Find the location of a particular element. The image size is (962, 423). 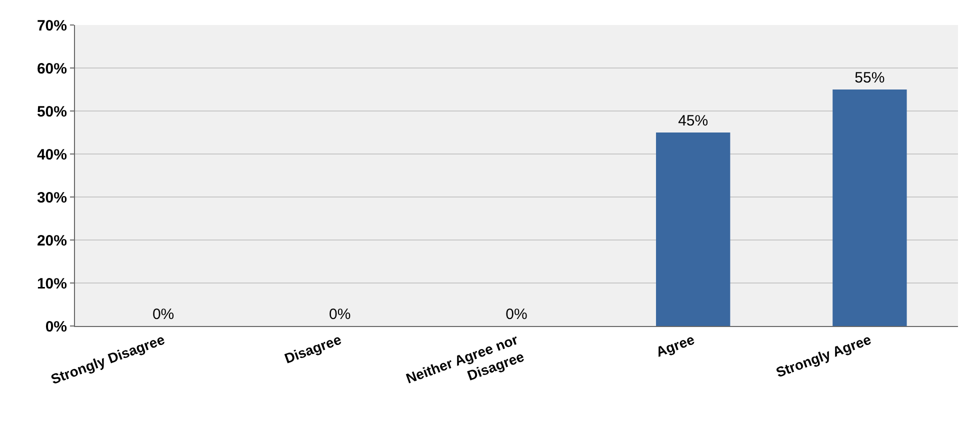

y-tick-label: 10% is located at coordinates (51, 283).